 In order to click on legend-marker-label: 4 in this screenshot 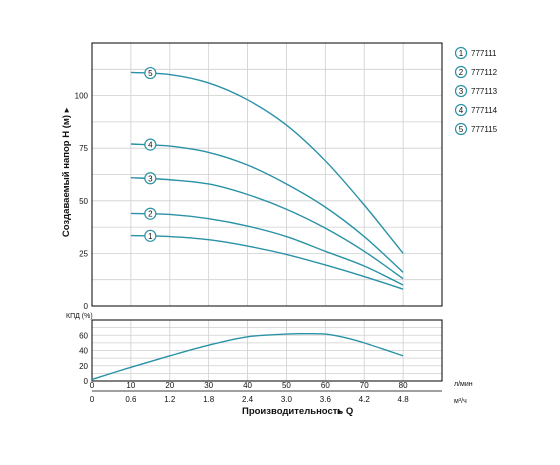, I will do `click(461, 110)`.